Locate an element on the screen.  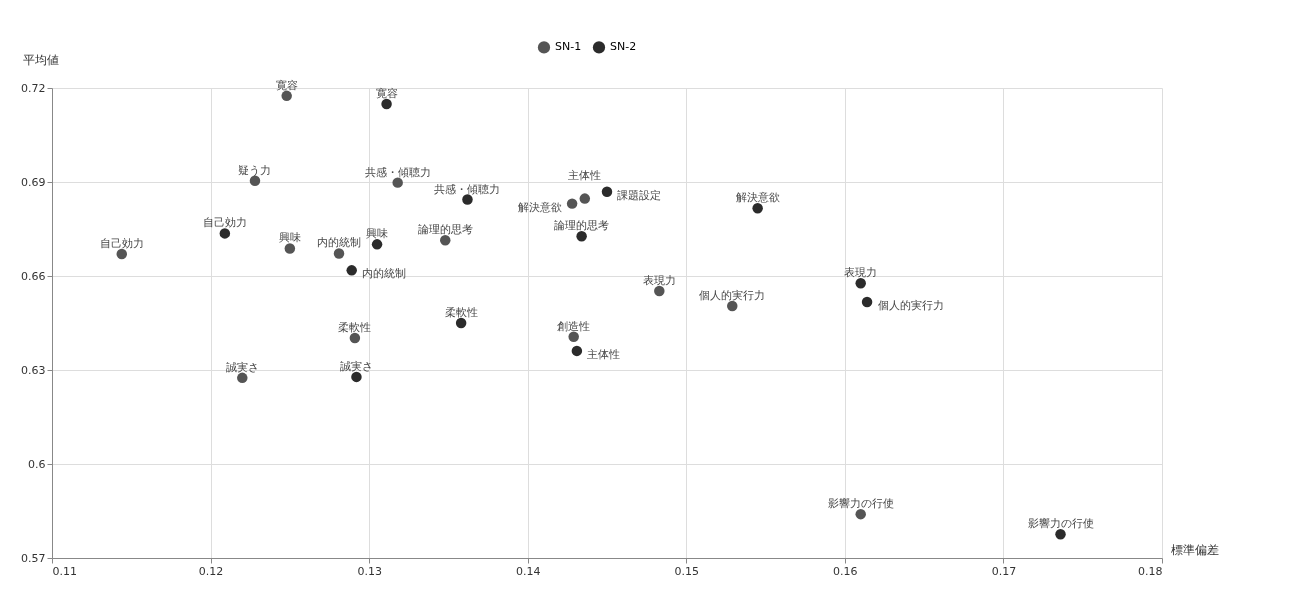
legend-label: SN-1 is located at coordinates (568, 47).